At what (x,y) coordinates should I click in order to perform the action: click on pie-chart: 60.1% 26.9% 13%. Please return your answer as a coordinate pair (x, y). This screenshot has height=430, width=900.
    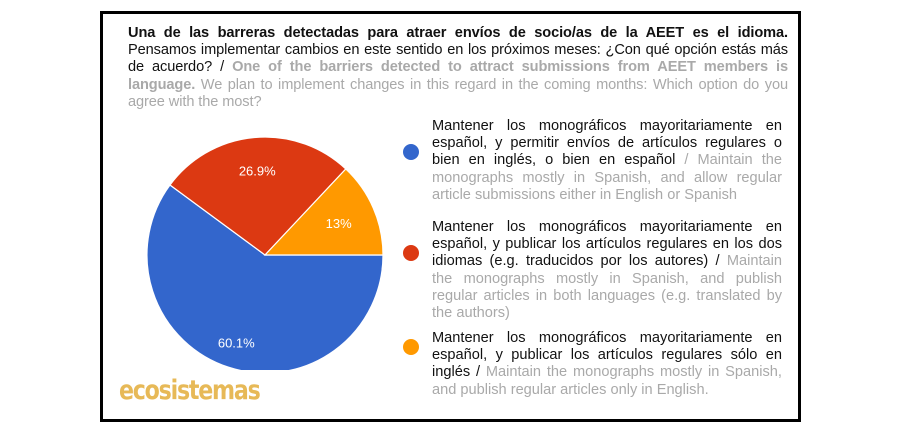
    Looking at the image, I should click on (265, 253).